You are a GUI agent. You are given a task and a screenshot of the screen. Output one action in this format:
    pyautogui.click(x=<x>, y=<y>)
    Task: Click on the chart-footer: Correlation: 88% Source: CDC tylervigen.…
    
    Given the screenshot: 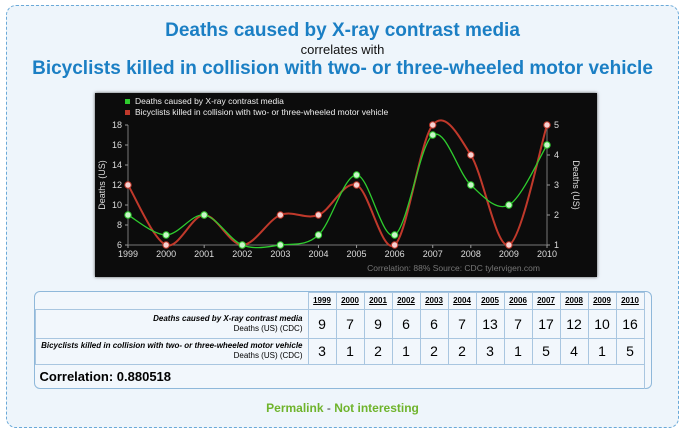 What is the action you would take?
    pyautogui.click(x=453, y=268)
    